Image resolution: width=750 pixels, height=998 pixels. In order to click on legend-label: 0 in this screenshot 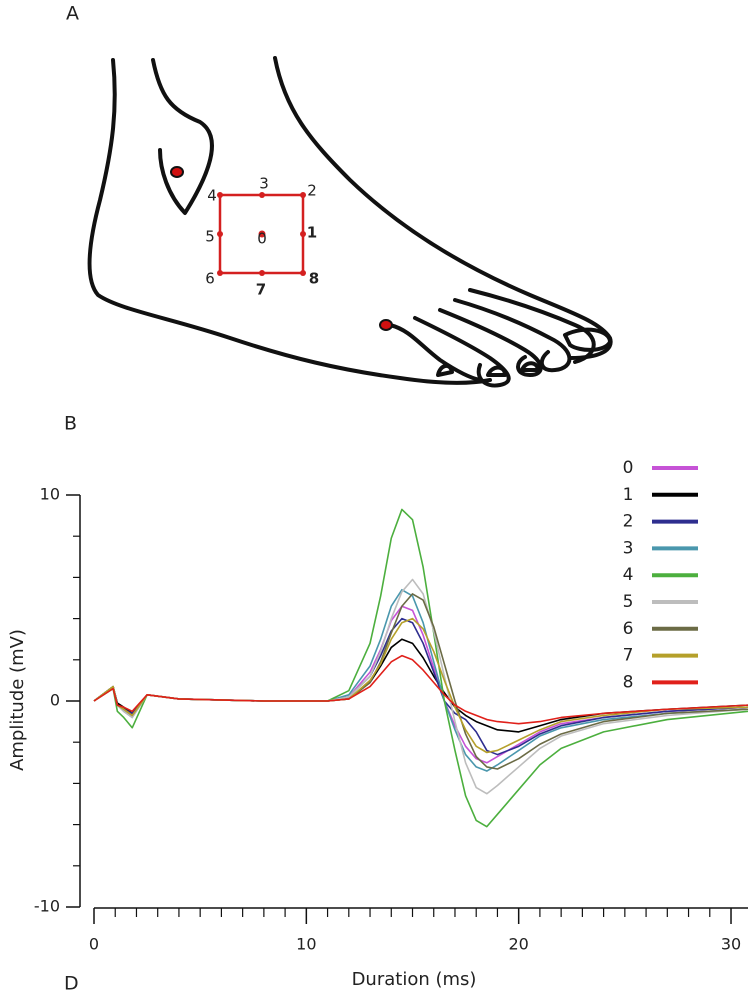, I will do `click(628, 468)`.